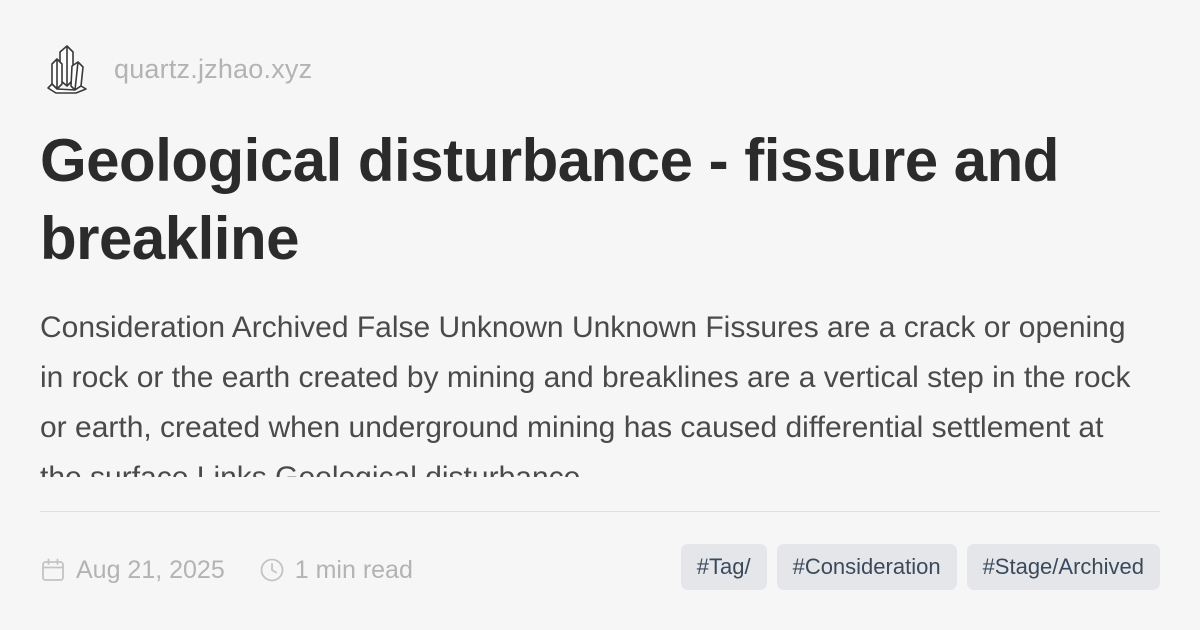 This screenshot has height=630, width=1200. Describe the element at coordinates (53, 569) in the screenshot. I see `calendar-icon` at that location.